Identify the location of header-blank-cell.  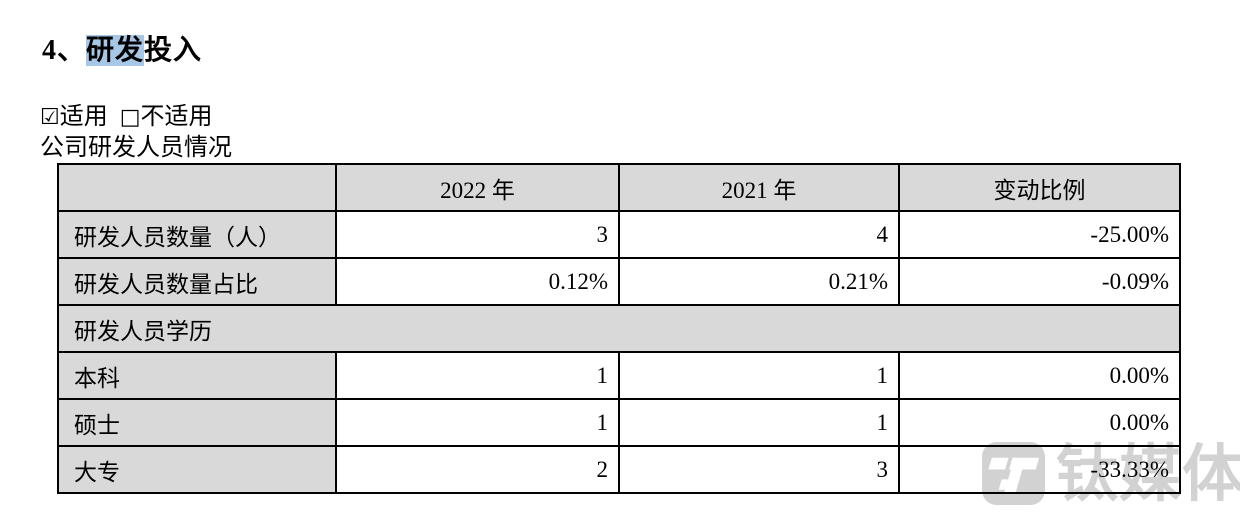
(197, 187).